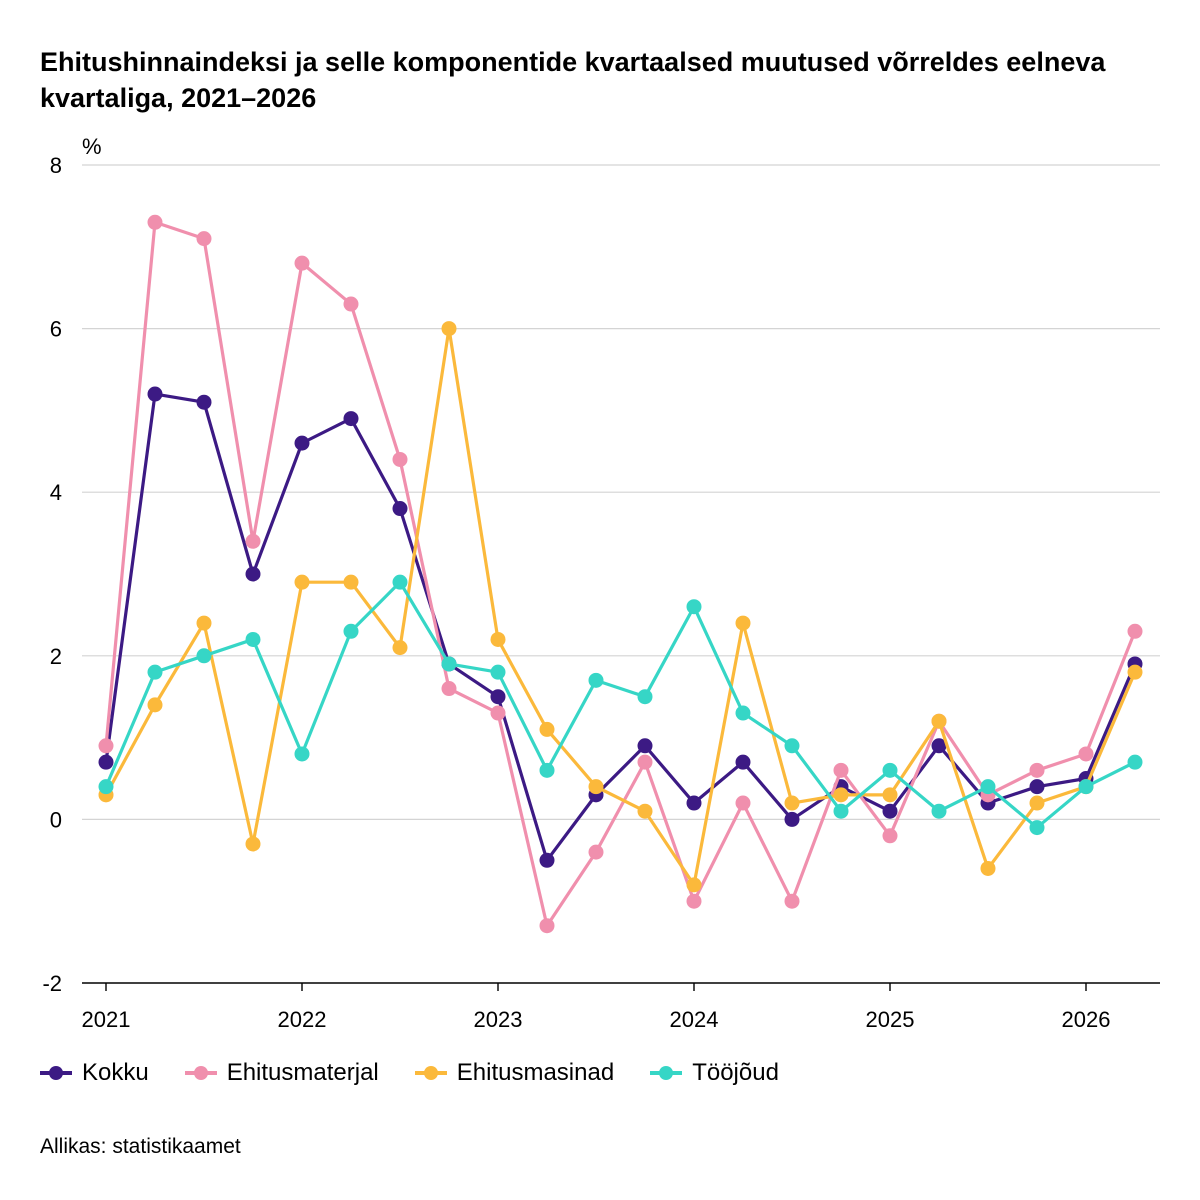  What do you see at coordinates (71, 565) in the screenshot?
I see `y-axis: % -2 0 2 4 6 8` at bounding box center [71, 565].